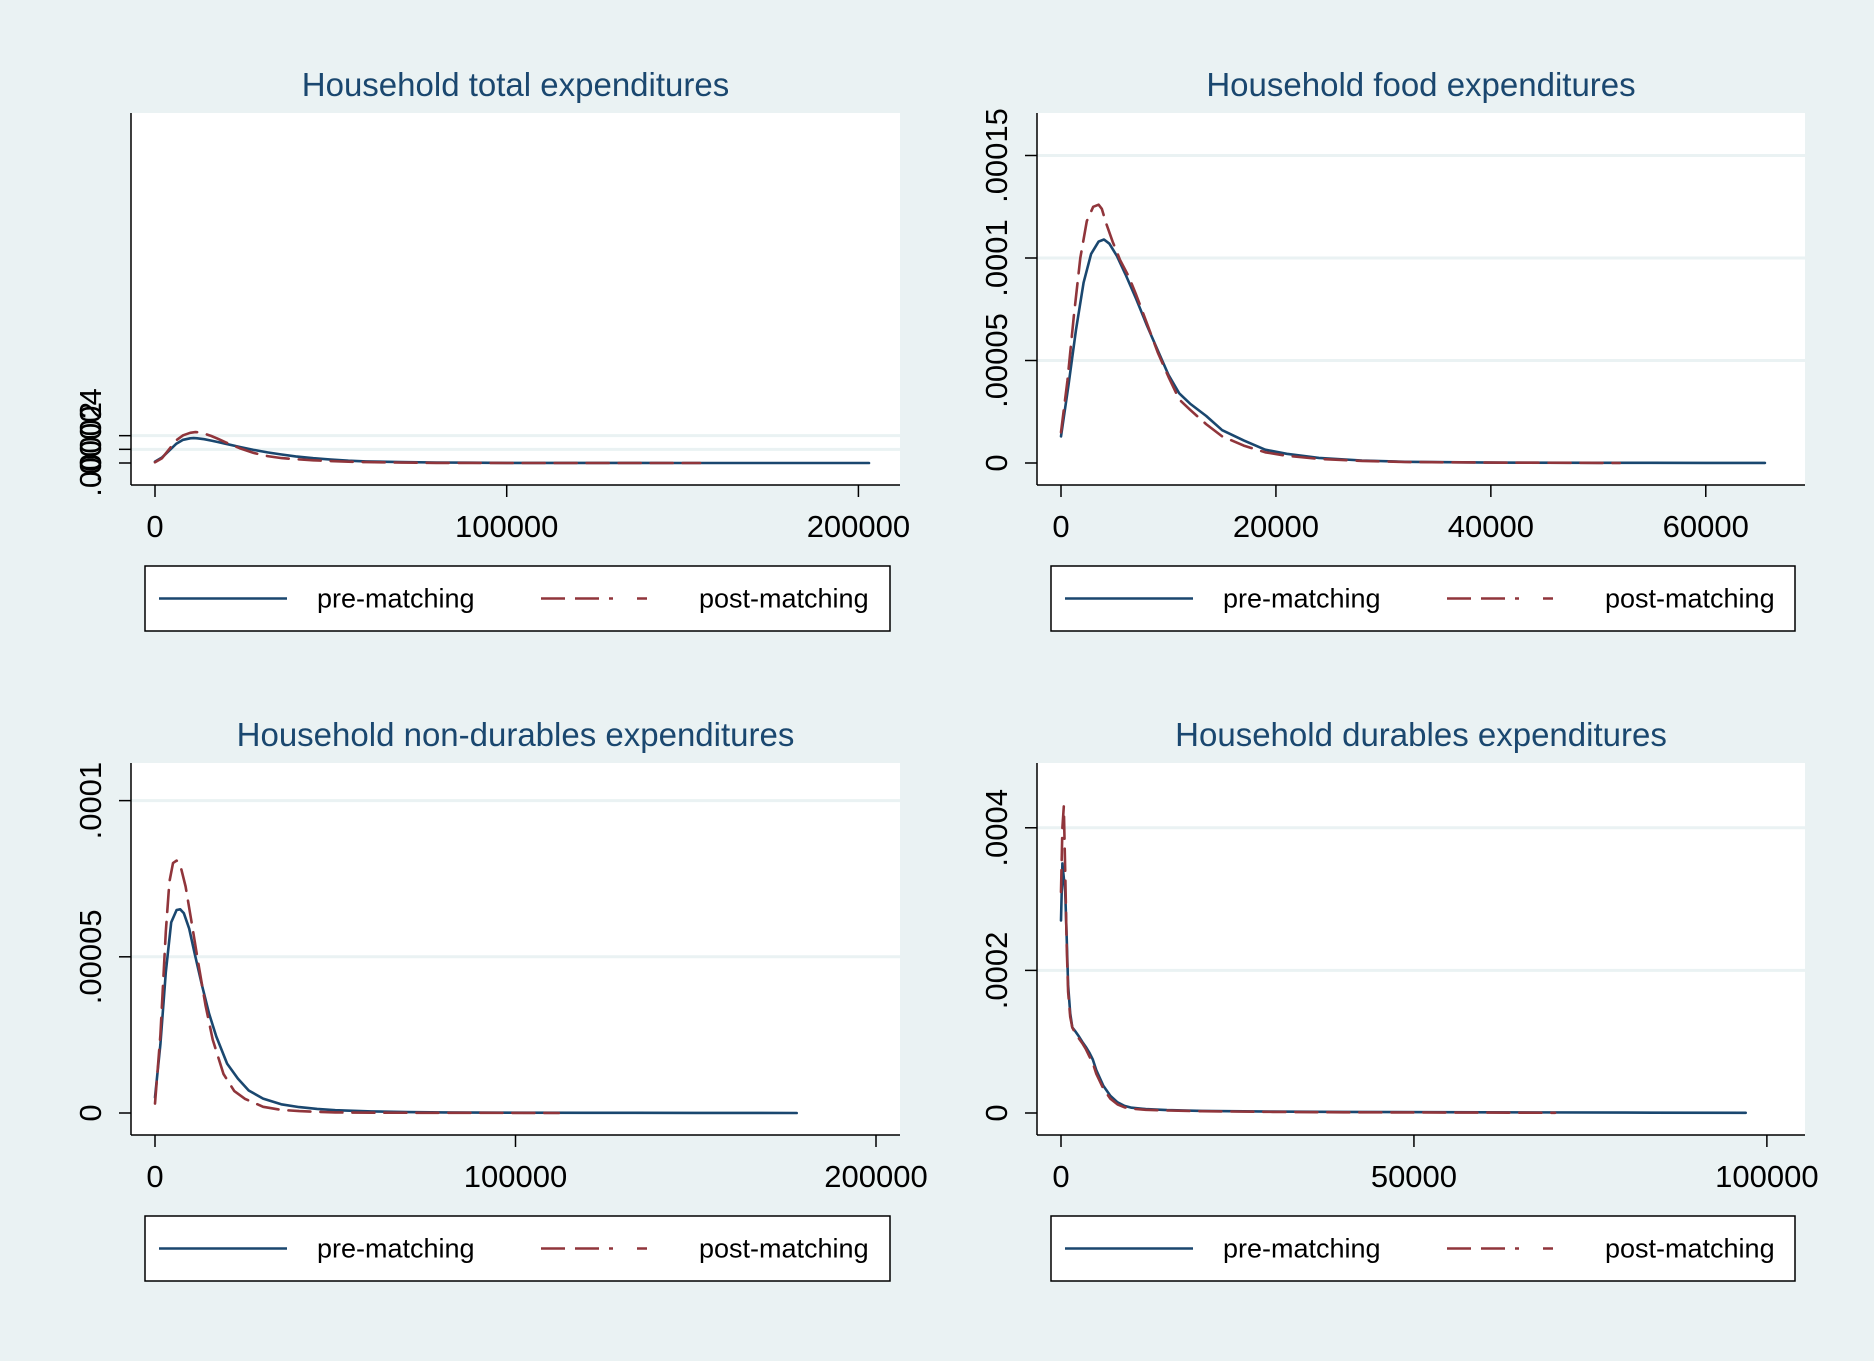 Image resolution: width=1874 pixels, height=1361 pixels. What do you see at coordinates (1276, 526) in the screenshot?
I see `x-tick-label: 20000` at bounding box center [1276, 526].